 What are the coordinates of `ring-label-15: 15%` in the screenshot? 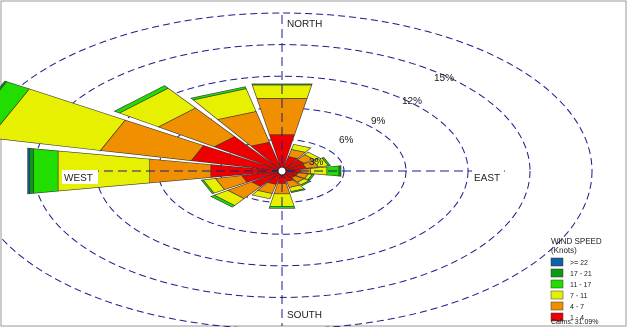 It's located at (444, 78).